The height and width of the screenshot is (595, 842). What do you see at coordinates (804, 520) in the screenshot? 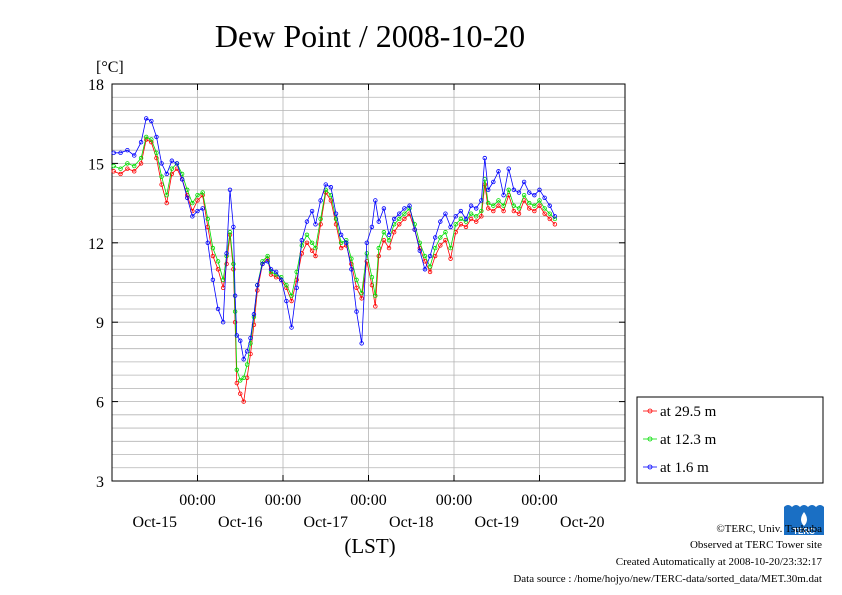
I see `terc-logo: TERC` at bounding box center [804, 520].